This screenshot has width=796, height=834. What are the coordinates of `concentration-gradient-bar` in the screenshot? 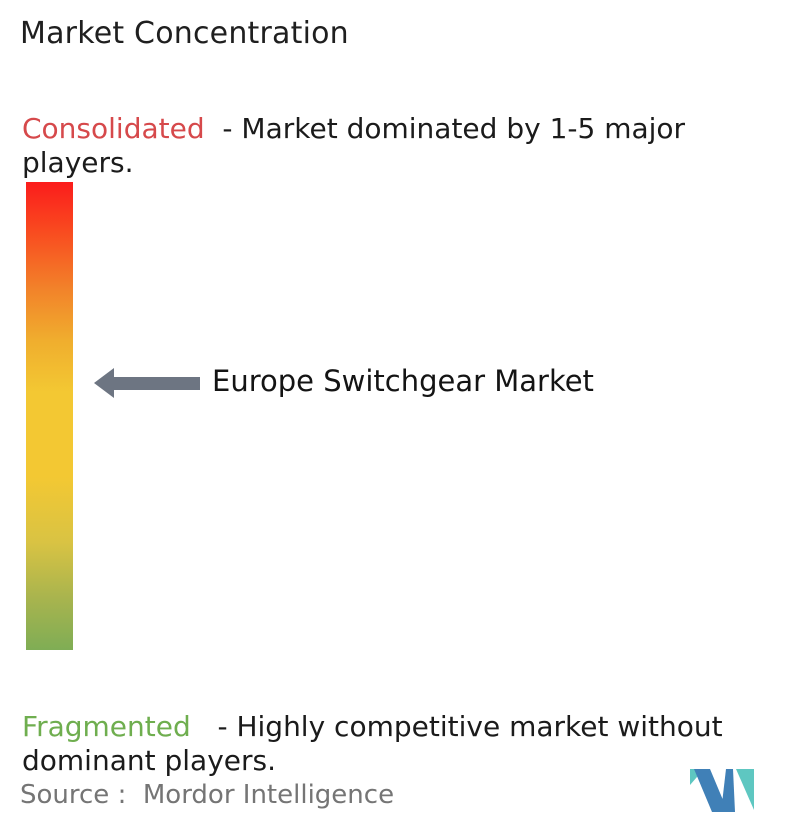 It's located at (49, 416).